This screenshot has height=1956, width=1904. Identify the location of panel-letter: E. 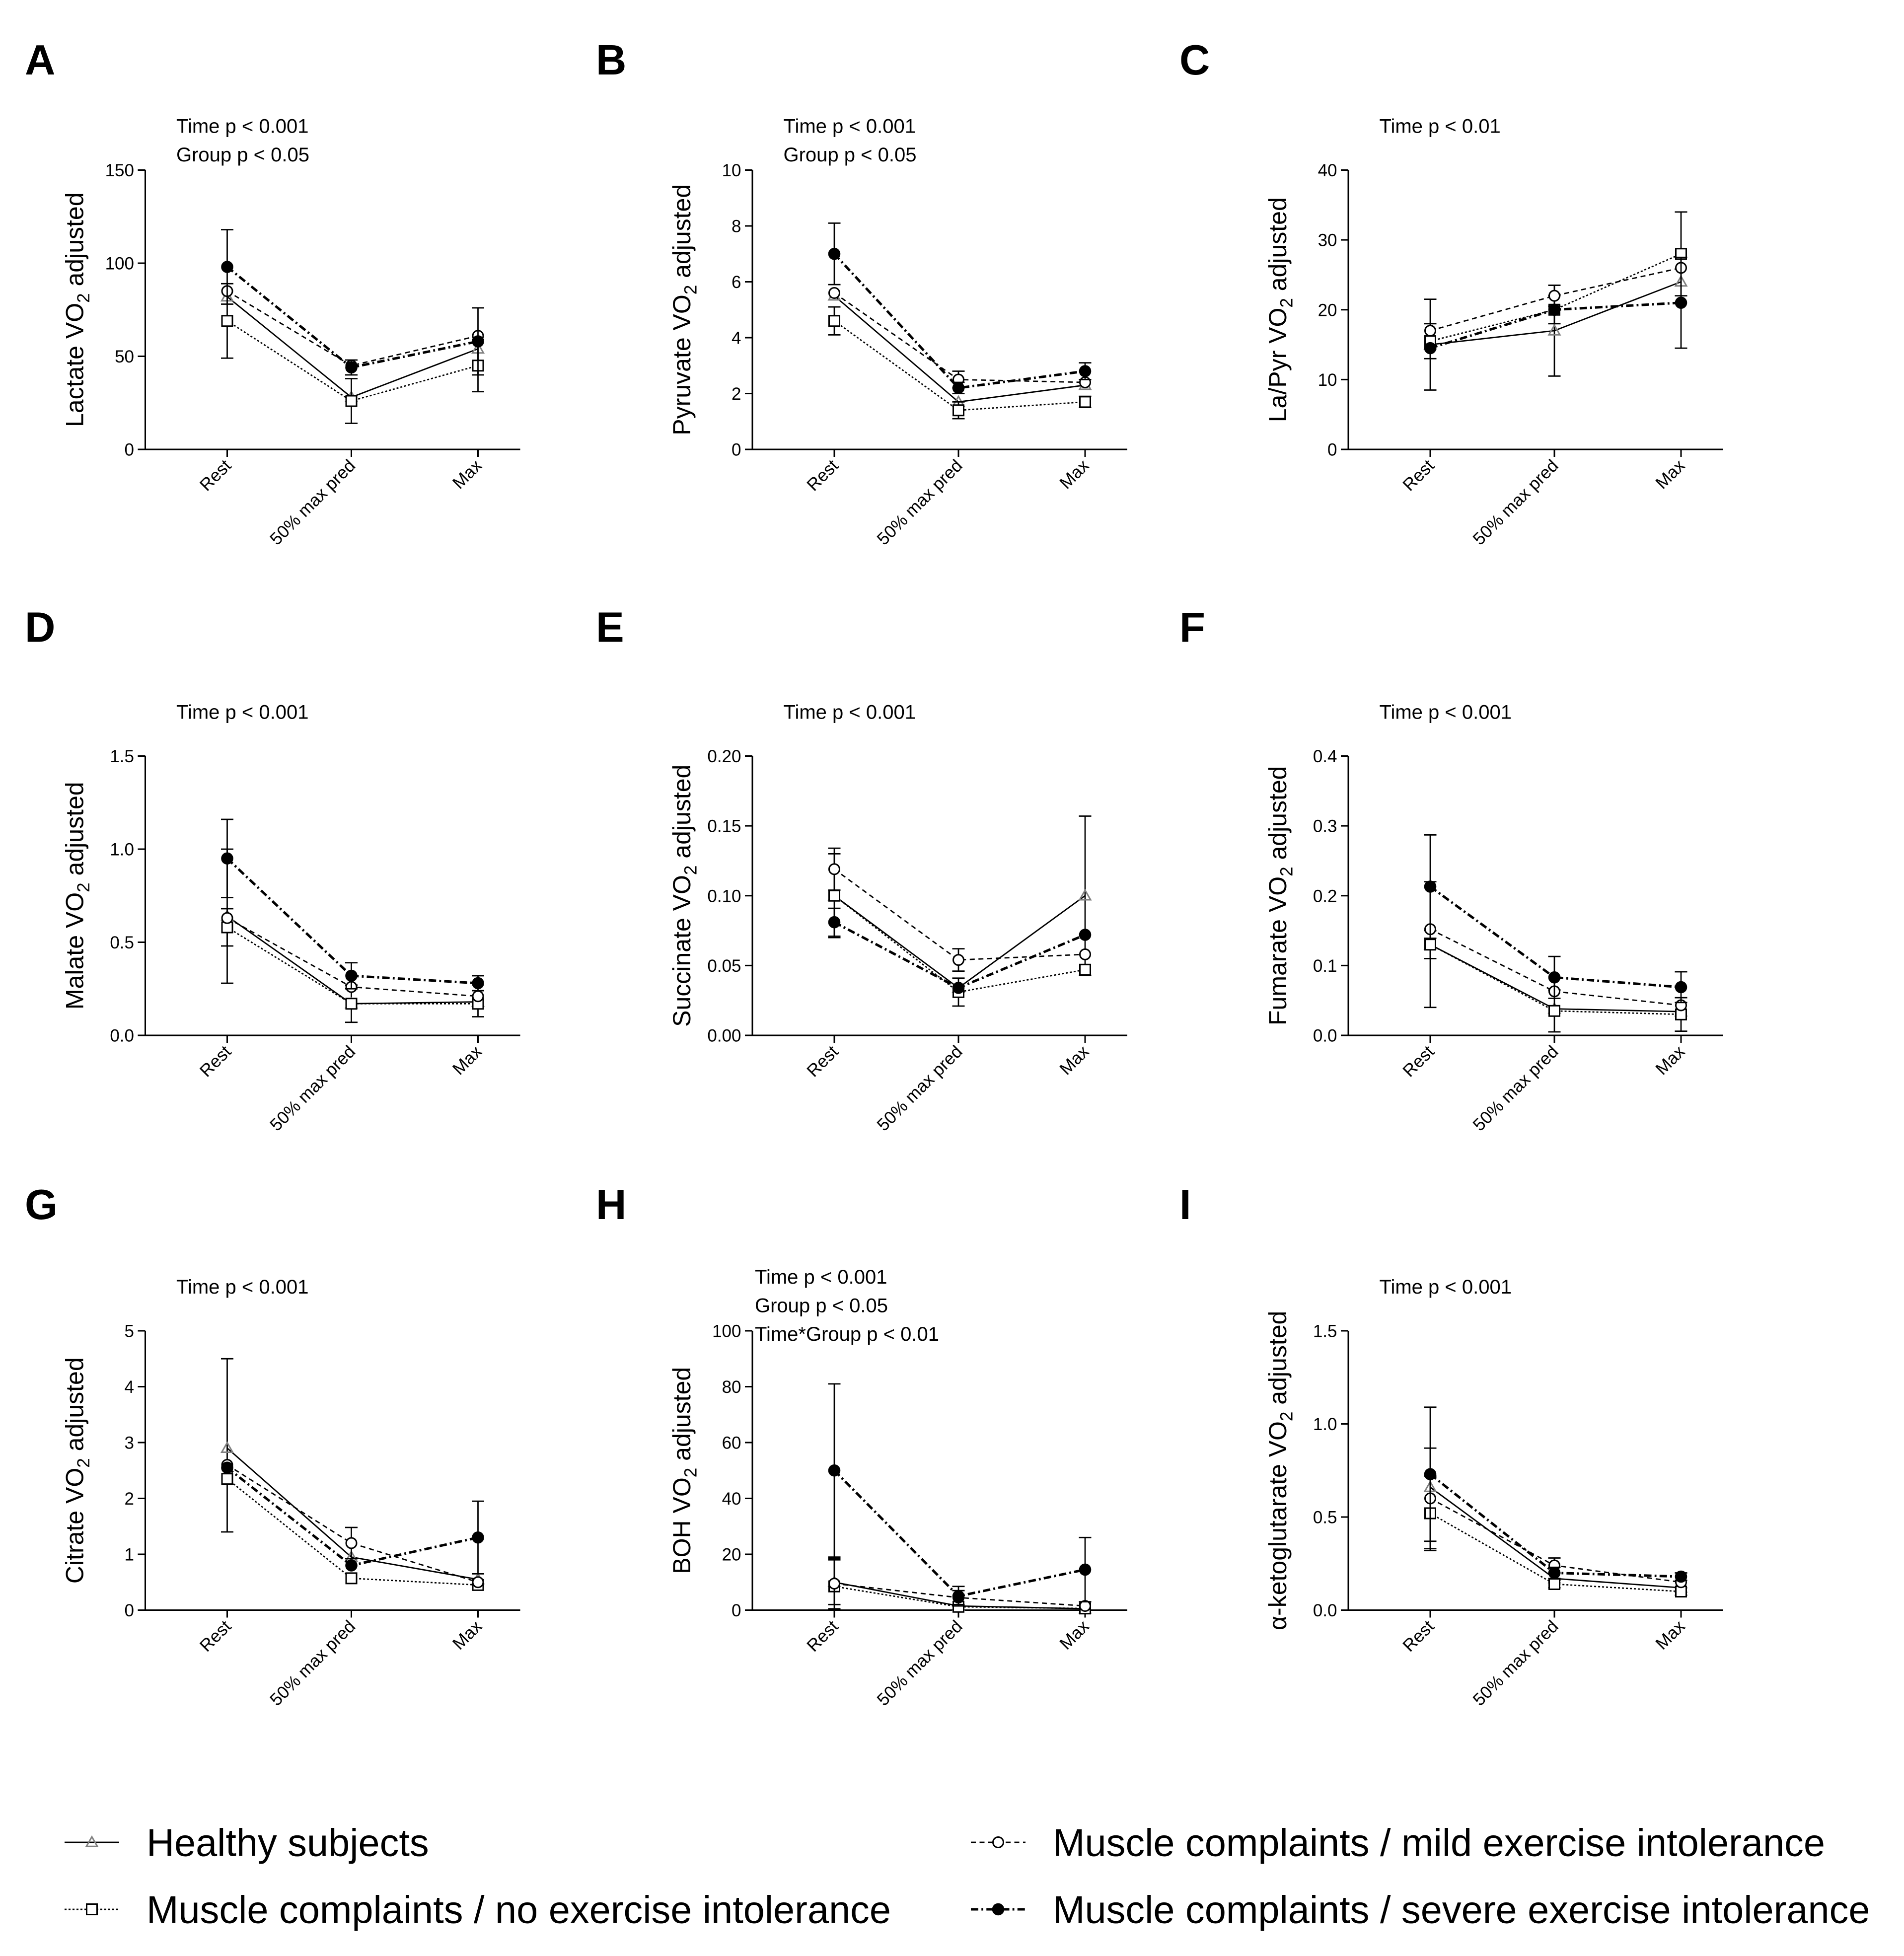
(610, 628).